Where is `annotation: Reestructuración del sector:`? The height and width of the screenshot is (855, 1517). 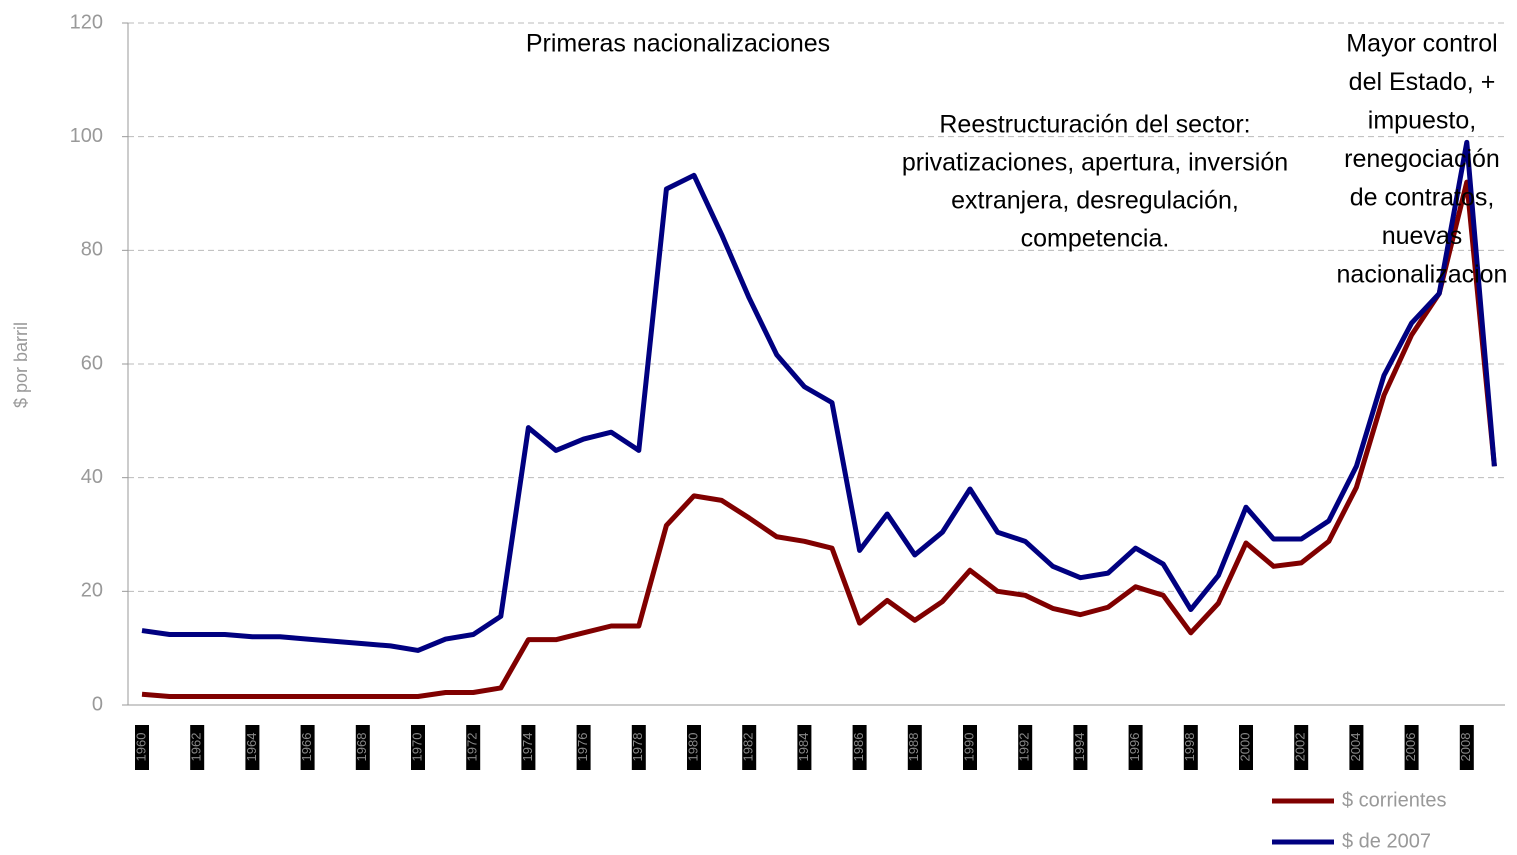 annotation: Reestructuración del sector: is located at coordinates (1094, 125).